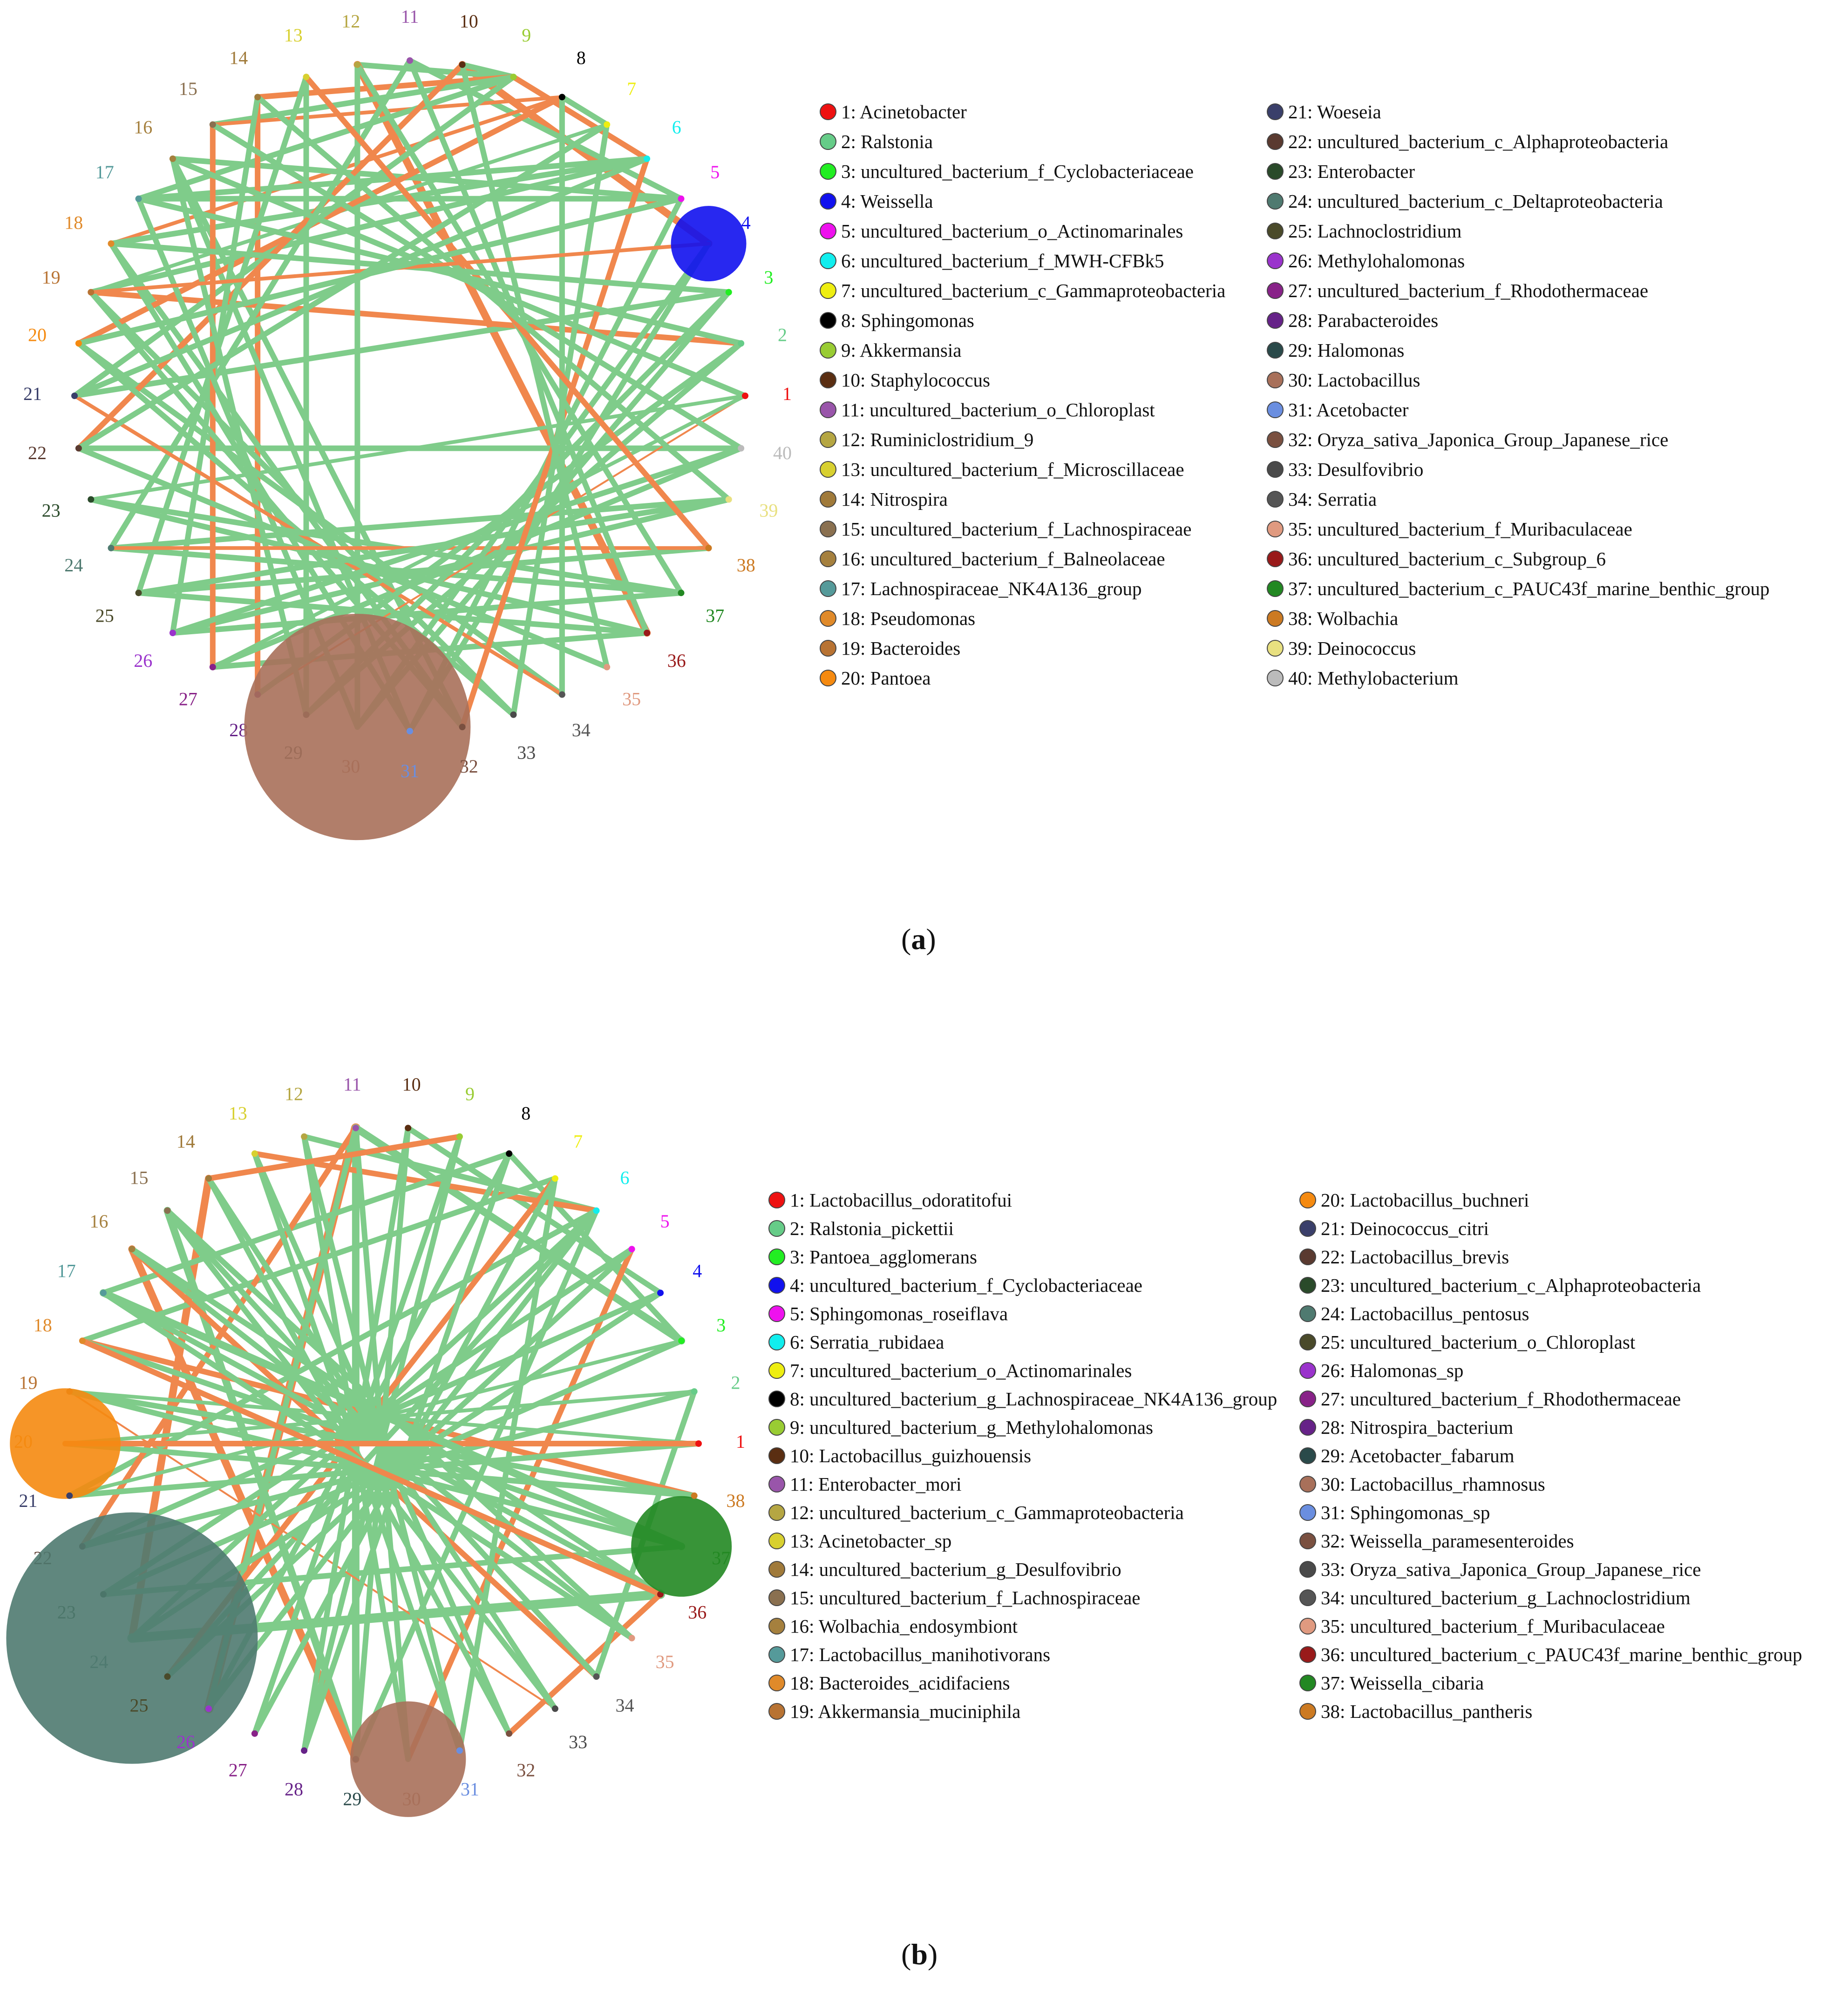 This screenshot has height=2008, width=1848. What do you see at coordinates (1363, 678) in the screenshot?
I see `legend-item-40: 40: Methylobacterium` at bounding box center [1363, 678].